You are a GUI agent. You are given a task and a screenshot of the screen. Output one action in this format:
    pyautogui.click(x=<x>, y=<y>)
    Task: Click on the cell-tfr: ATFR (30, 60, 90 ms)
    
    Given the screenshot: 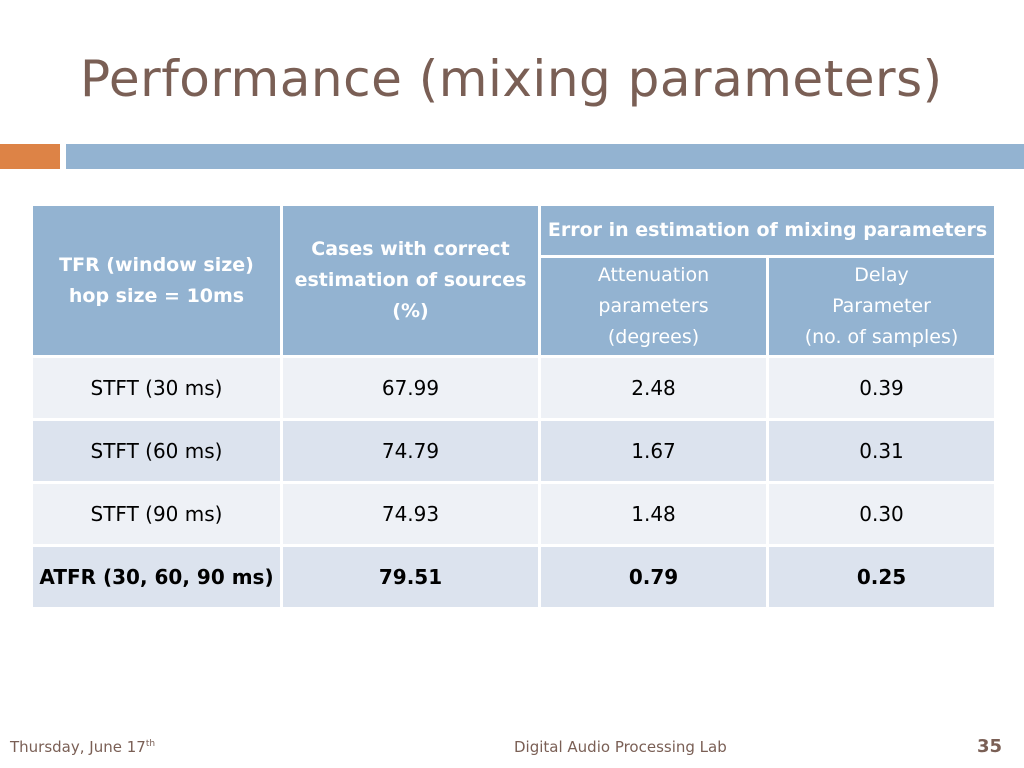 What is the action you would take?
    pyautogui.click(x=156, y=577)
    